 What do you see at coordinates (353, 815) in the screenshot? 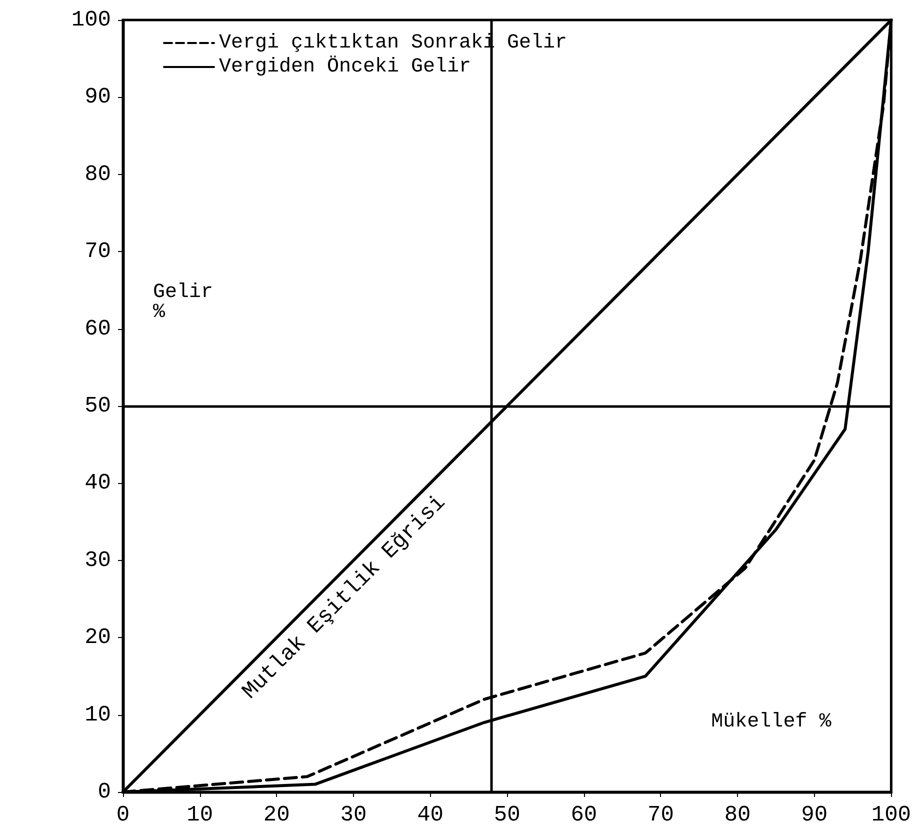
I see `x-tick-label: 30` at bounding box center [353, 815].